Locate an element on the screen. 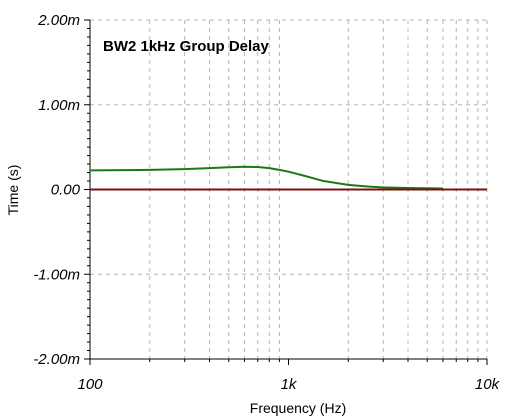 The width and height of the screenshot is (505, 417). y-tick-label: 2.00m is located at coordinates (58, 20).